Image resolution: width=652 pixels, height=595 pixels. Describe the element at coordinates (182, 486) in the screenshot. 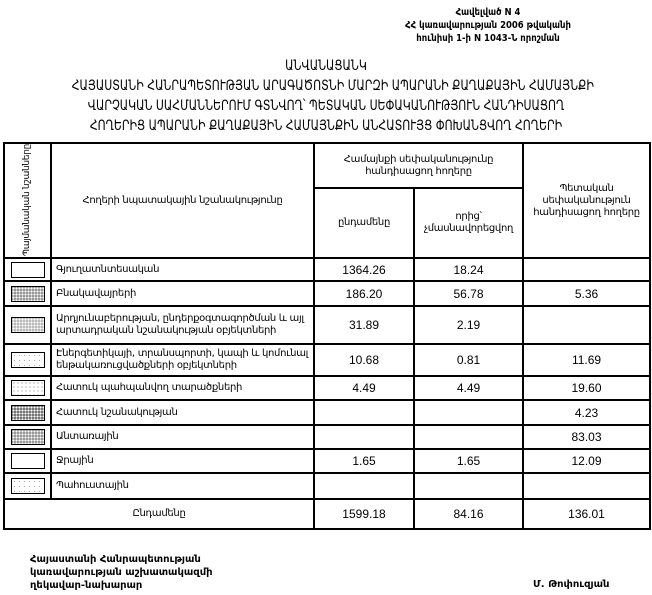

I see `purpose-cell: Պահուստային` at that location.